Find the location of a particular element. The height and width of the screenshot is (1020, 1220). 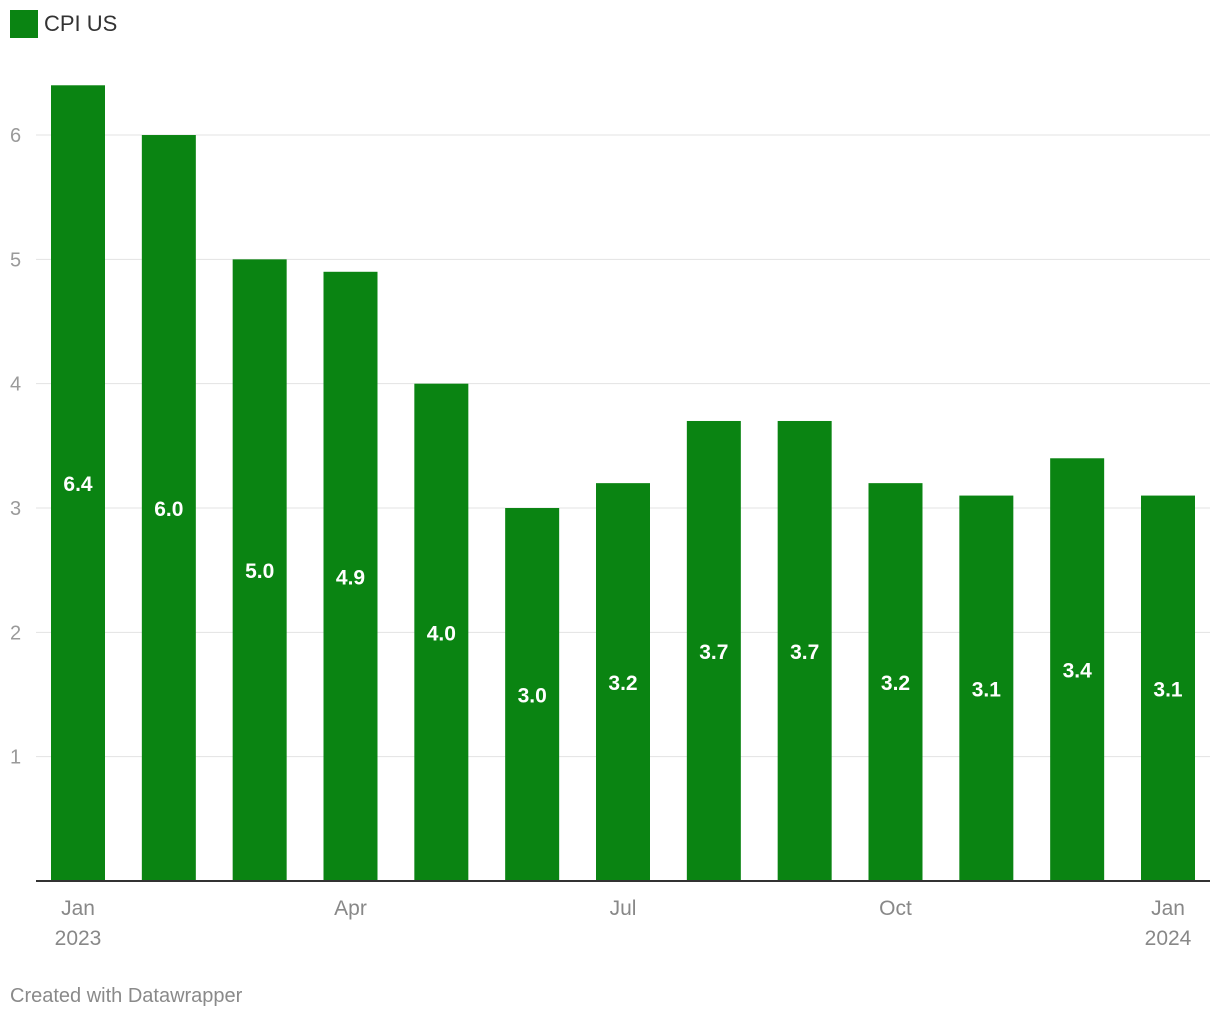

x-axis-ticks: Jan 2023 Apr Jul Oct Jan 2024 is located at coordinates (623, 923).